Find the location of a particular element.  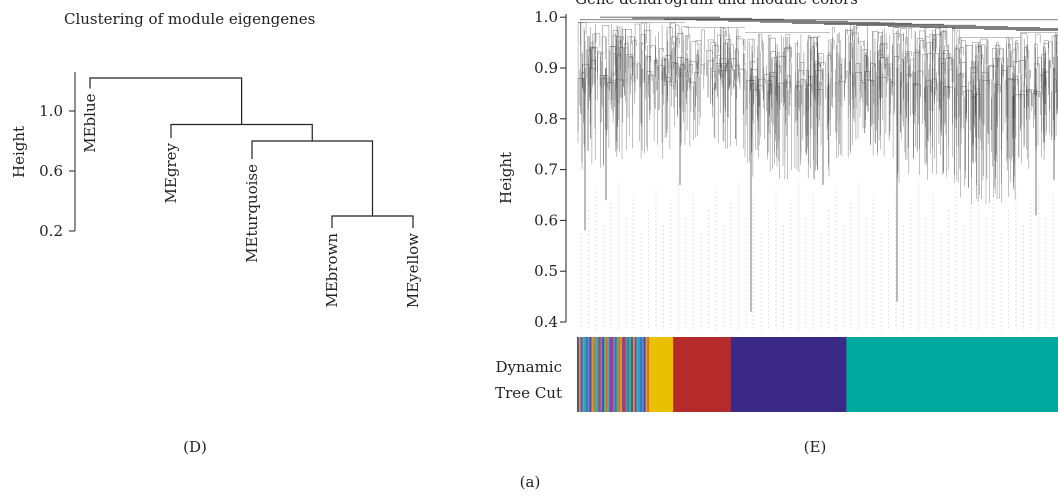

panel-e-y-tick-label: 1.0 is located at coordinates (546, 17).